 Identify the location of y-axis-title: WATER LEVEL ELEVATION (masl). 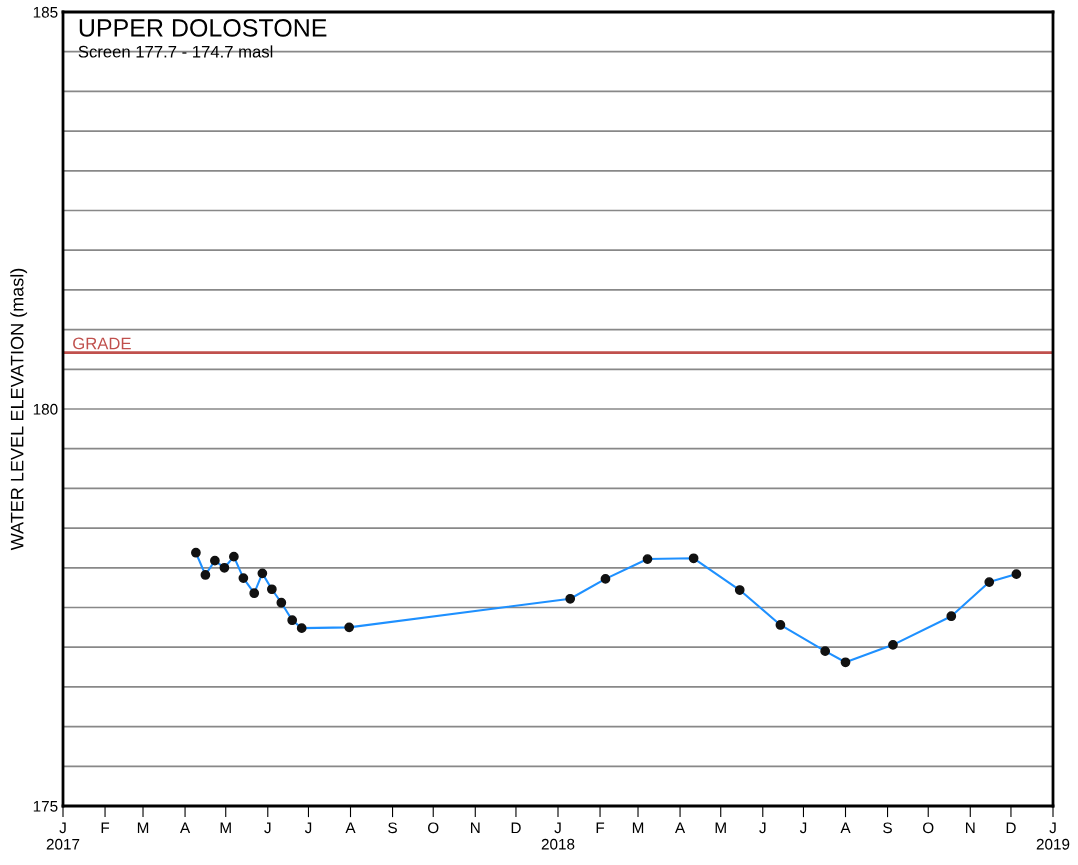
(19, 409).